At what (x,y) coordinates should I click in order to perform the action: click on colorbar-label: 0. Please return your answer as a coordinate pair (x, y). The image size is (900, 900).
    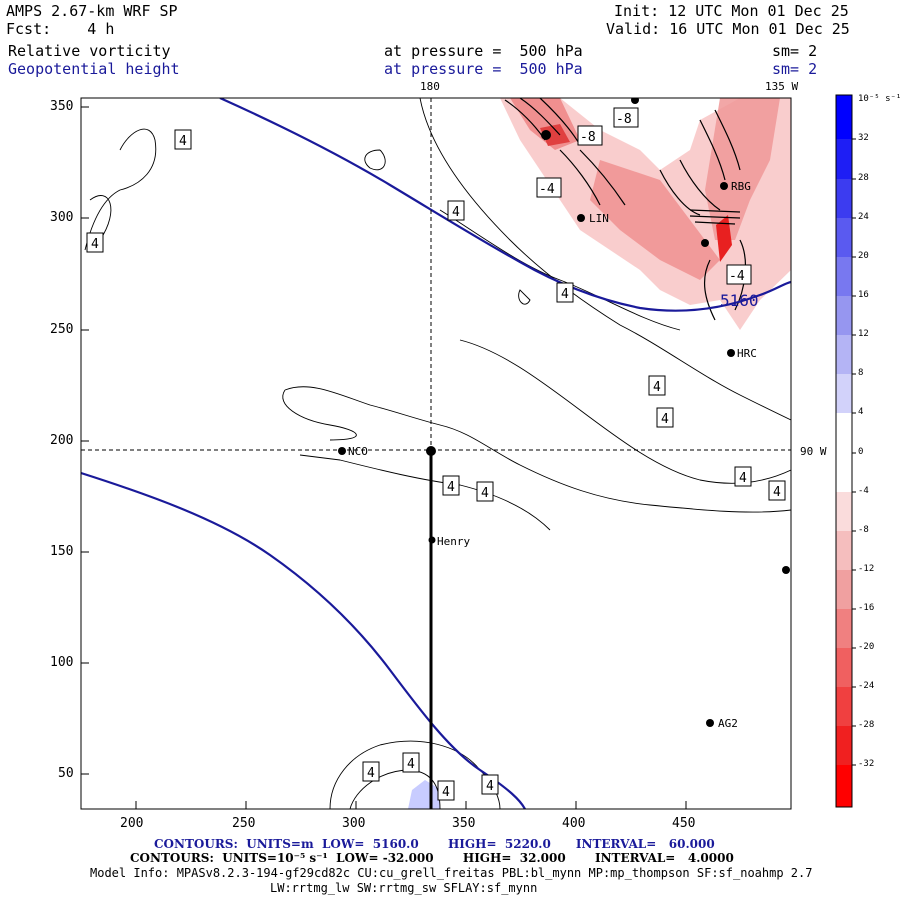
    Looking at the image, I should click on (861, 452).